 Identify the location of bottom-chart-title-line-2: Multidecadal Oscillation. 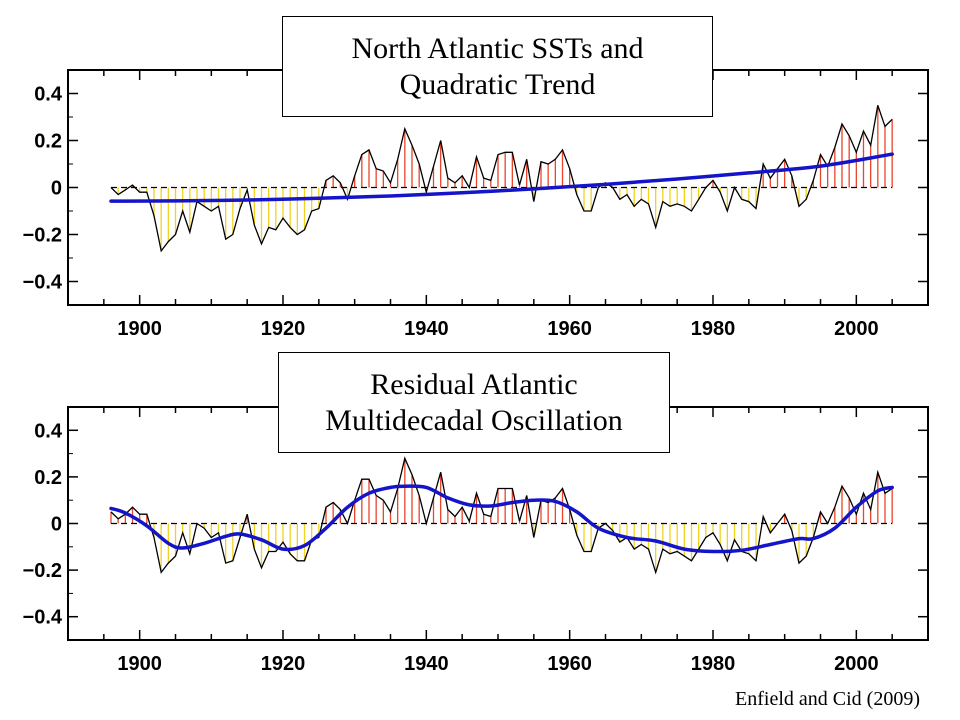
(474, 420).